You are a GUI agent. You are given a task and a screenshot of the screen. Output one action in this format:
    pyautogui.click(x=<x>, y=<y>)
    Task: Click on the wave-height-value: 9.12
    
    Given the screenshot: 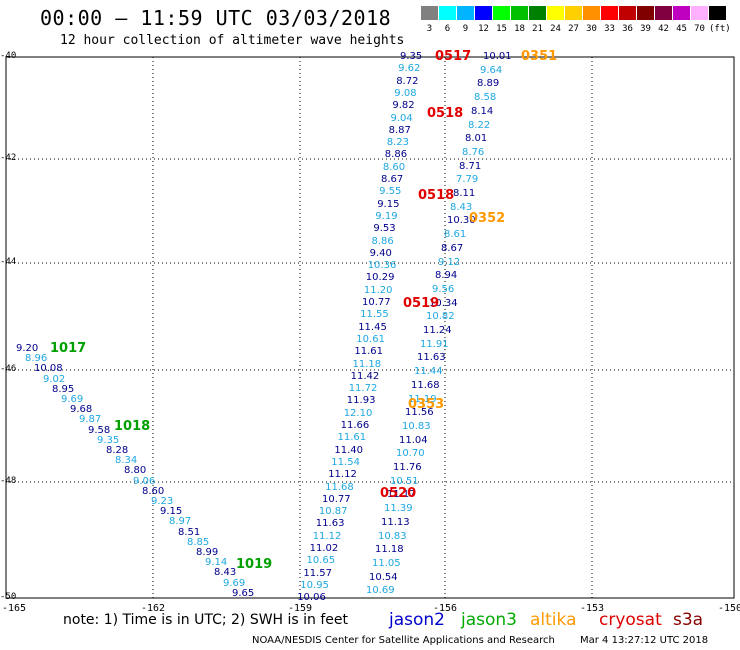 What is the action you would take?
    pyautogui.click(x=449, y=262)
    